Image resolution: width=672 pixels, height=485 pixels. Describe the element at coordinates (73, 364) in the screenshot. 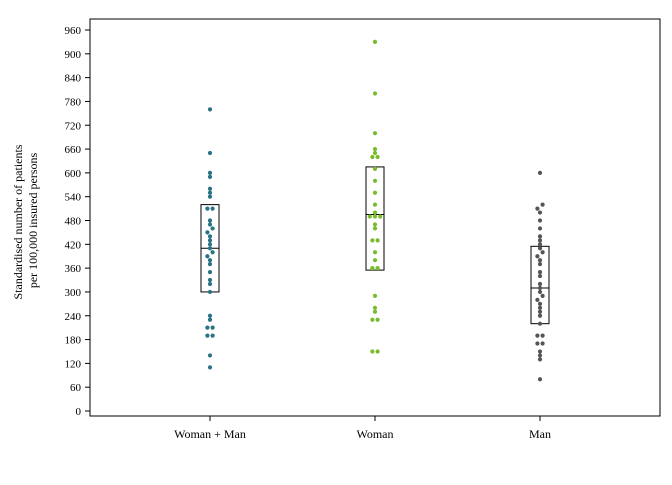

I see `y-tick-label: 120` at that location.